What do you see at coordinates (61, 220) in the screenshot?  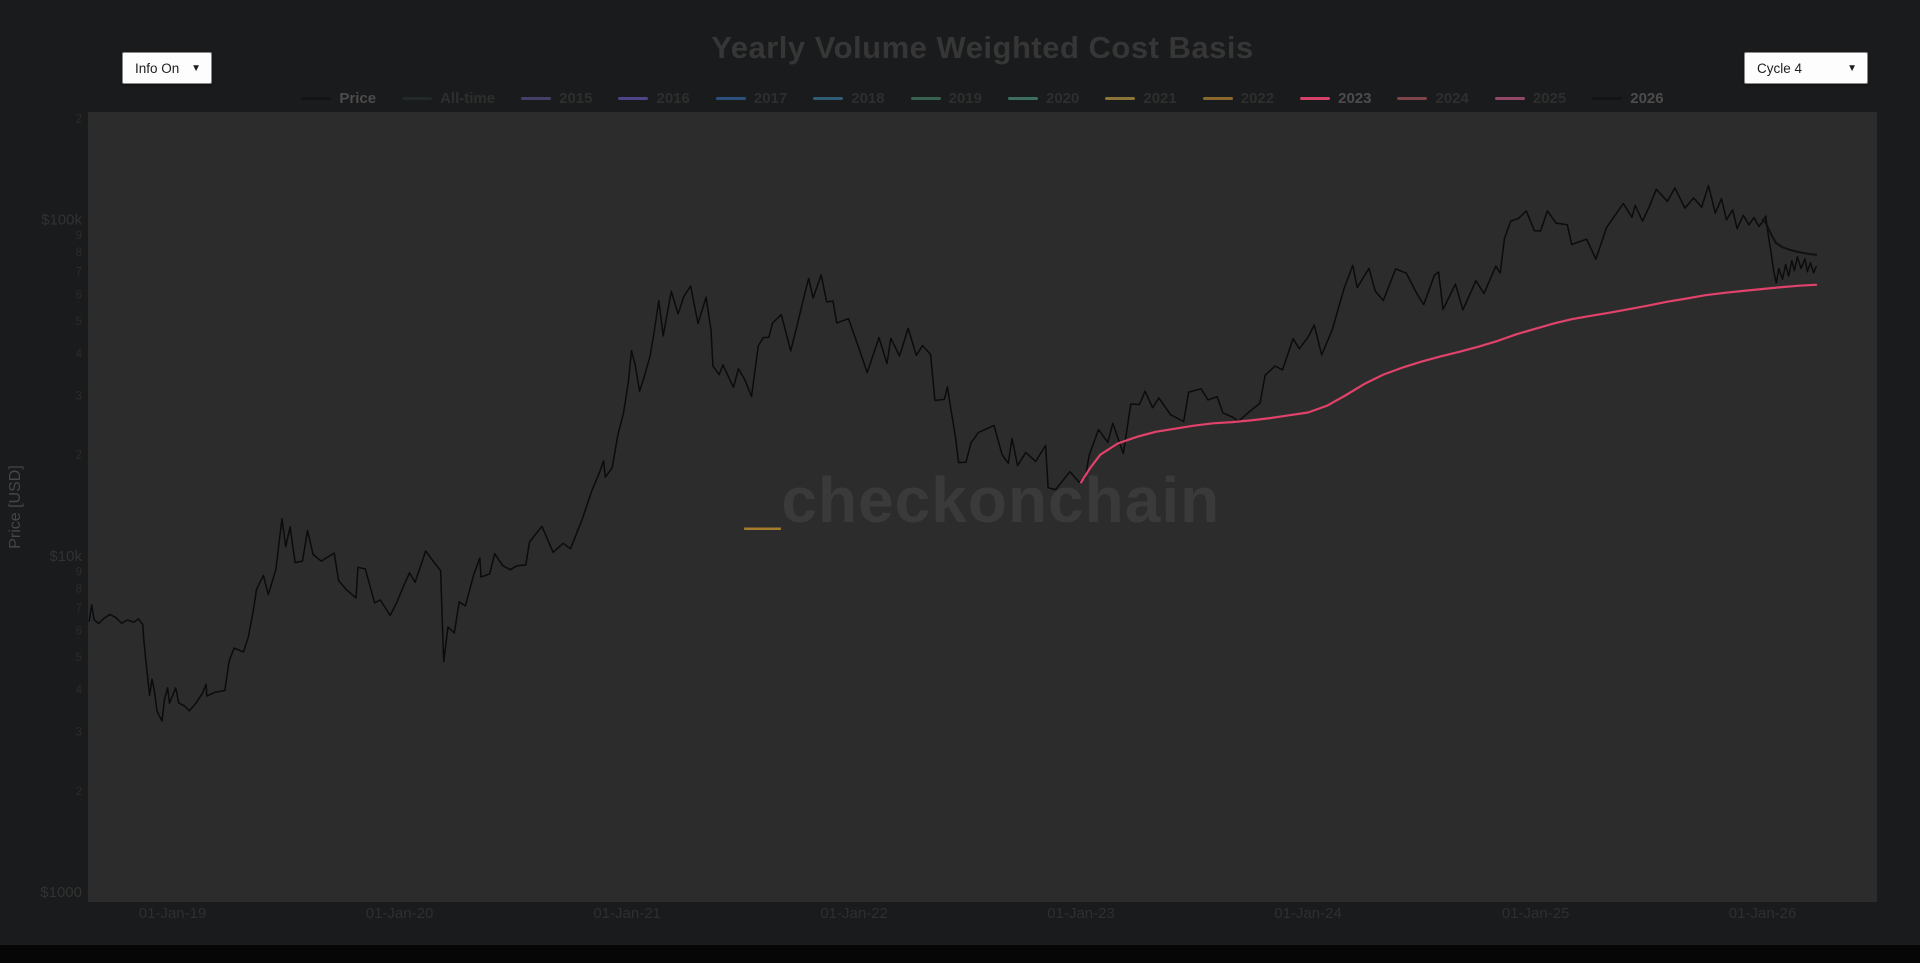 I see `y-tick-label: $100k` at bounding box center [61, 220].